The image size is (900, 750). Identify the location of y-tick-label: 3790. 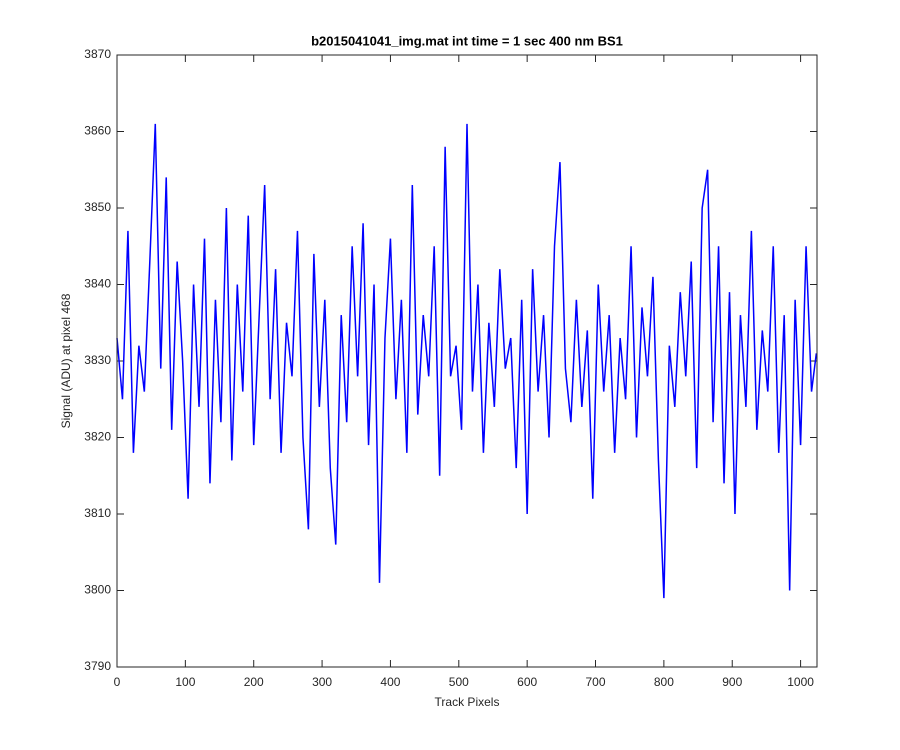
(97, 666).